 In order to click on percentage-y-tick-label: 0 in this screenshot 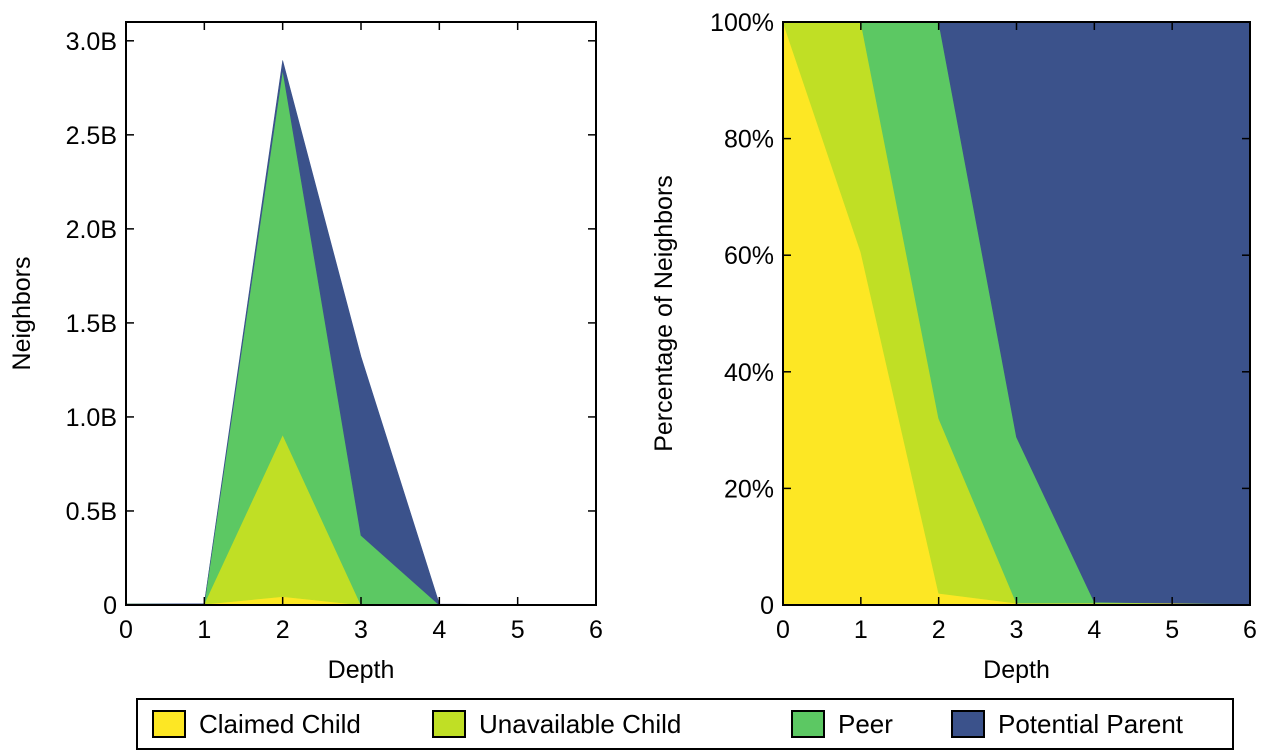, I will do `click(767, 606)`.